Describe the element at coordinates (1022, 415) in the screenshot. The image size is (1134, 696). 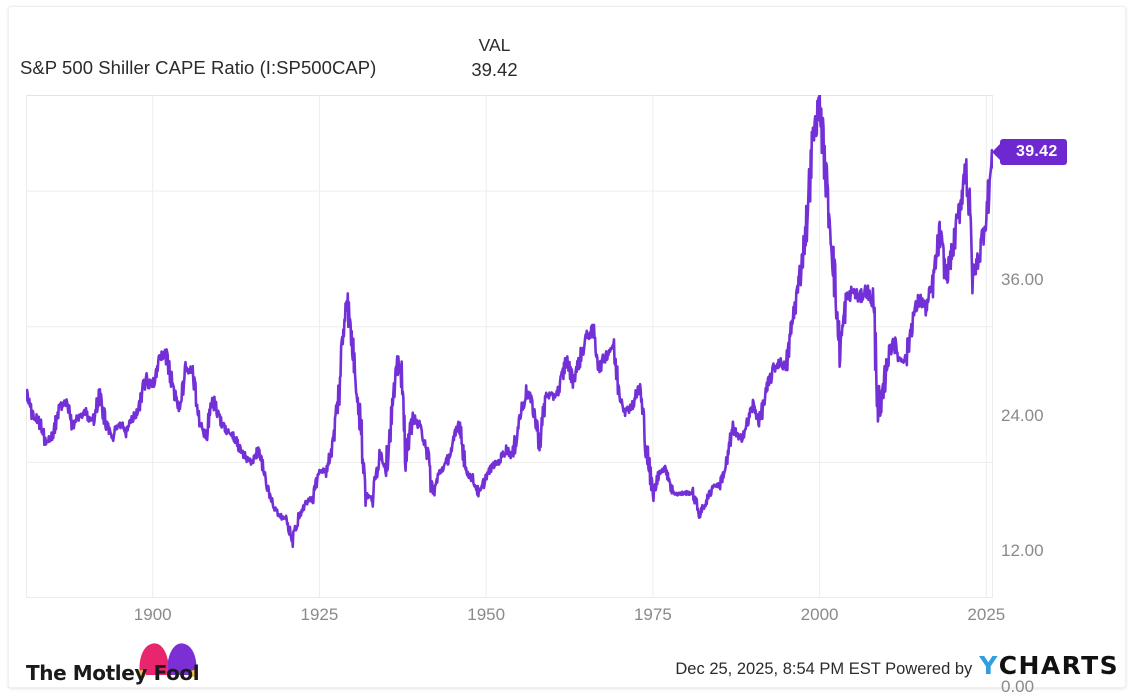
I see `y-axis-tick-label: 24.00` at that location.